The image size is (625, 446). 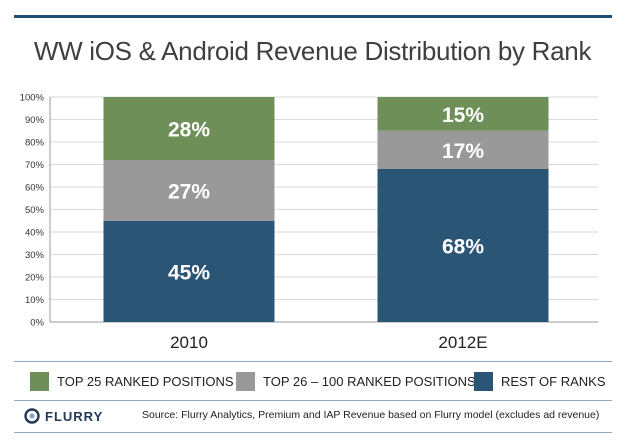 I want to click on y-tick-label: 30%, so click(x=35, y=255).